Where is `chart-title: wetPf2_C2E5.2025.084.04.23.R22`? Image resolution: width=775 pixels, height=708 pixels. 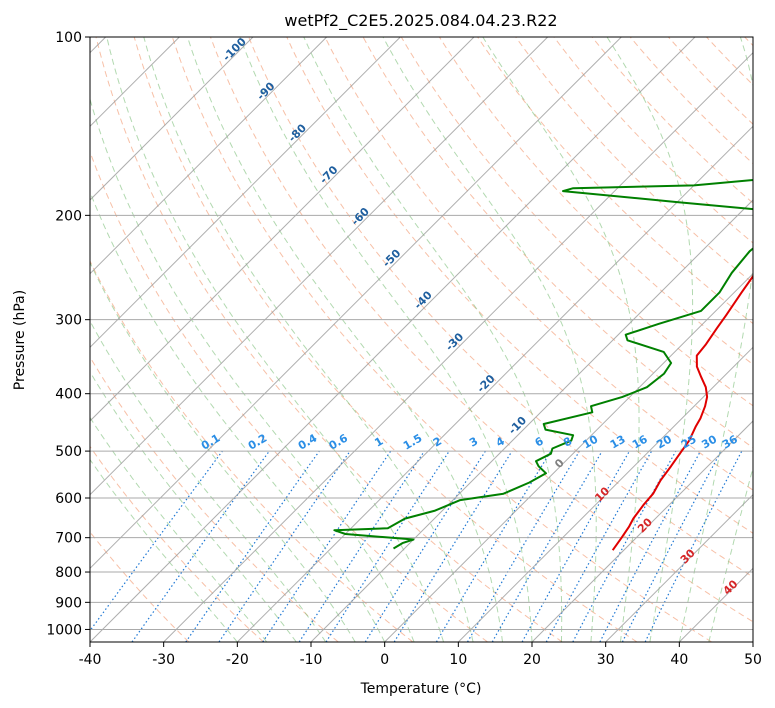
chart-title: wetPf2_C2E5.2025.084.04.23.R22 is located at coordinates (420, 21).